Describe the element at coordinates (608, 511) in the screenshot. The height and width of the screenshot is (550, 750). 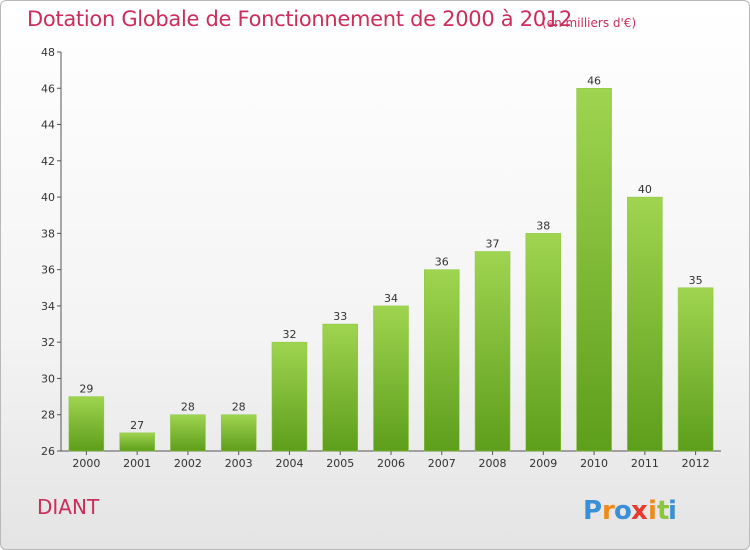
I see `logo-letter: r` at that location.